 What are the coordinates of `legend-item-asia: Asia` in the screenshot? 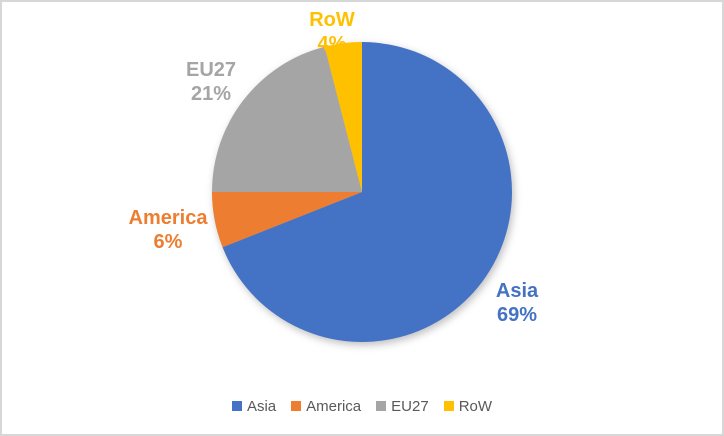 It's located at (254, 406).